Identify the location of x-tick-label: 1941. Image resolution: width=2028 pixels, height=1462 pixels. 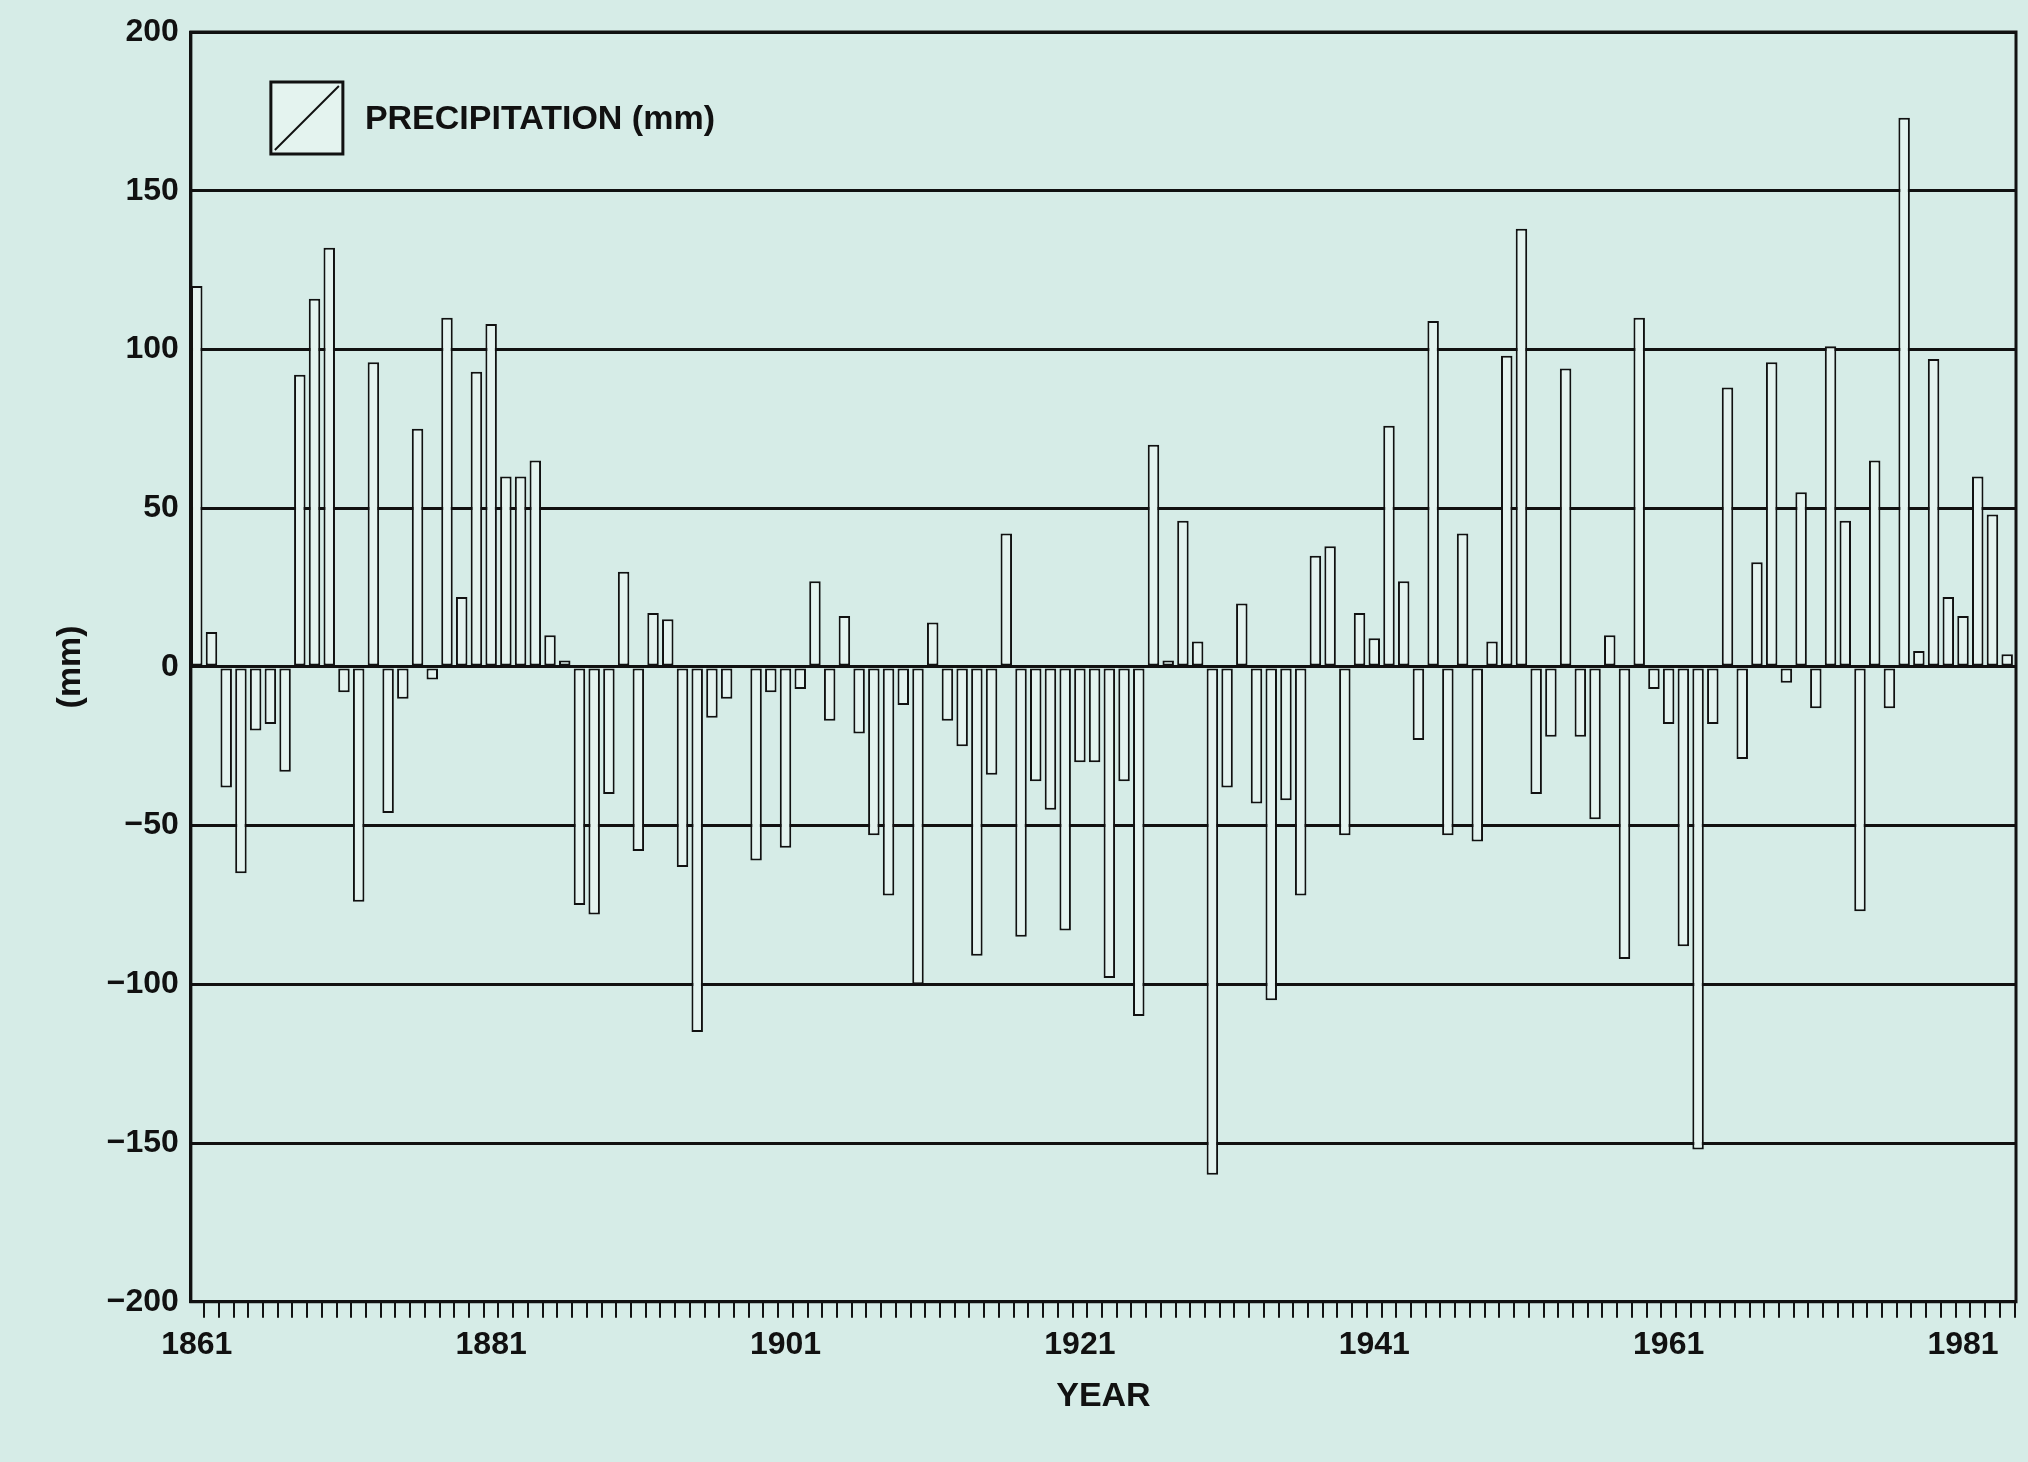
(1374, 1342).